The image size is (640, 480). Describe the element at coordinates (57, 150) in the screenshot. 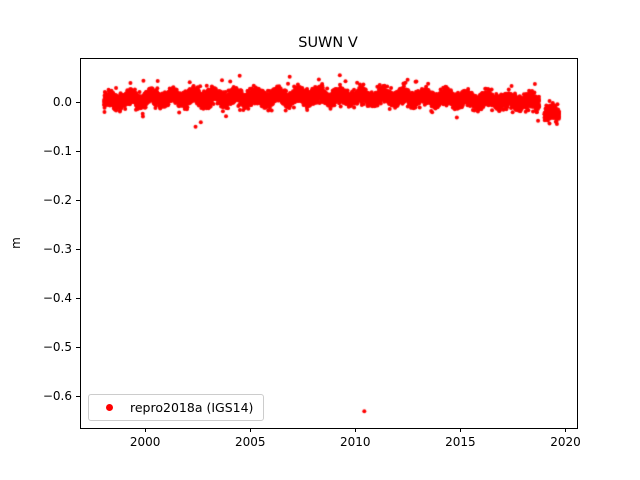

I see `y-tick-label: −0.1` at that location.